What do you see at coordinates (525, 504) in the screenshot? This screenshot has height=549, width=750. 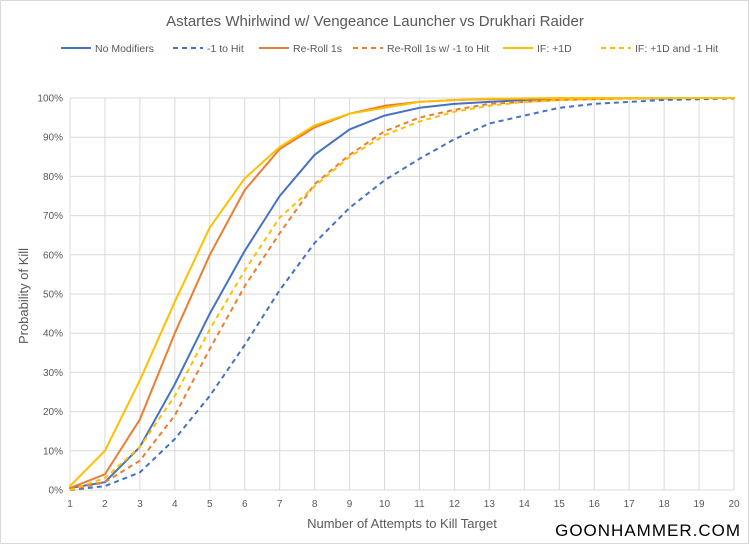 I see `x-tick-label: 14` at bounding box center [525, 504].